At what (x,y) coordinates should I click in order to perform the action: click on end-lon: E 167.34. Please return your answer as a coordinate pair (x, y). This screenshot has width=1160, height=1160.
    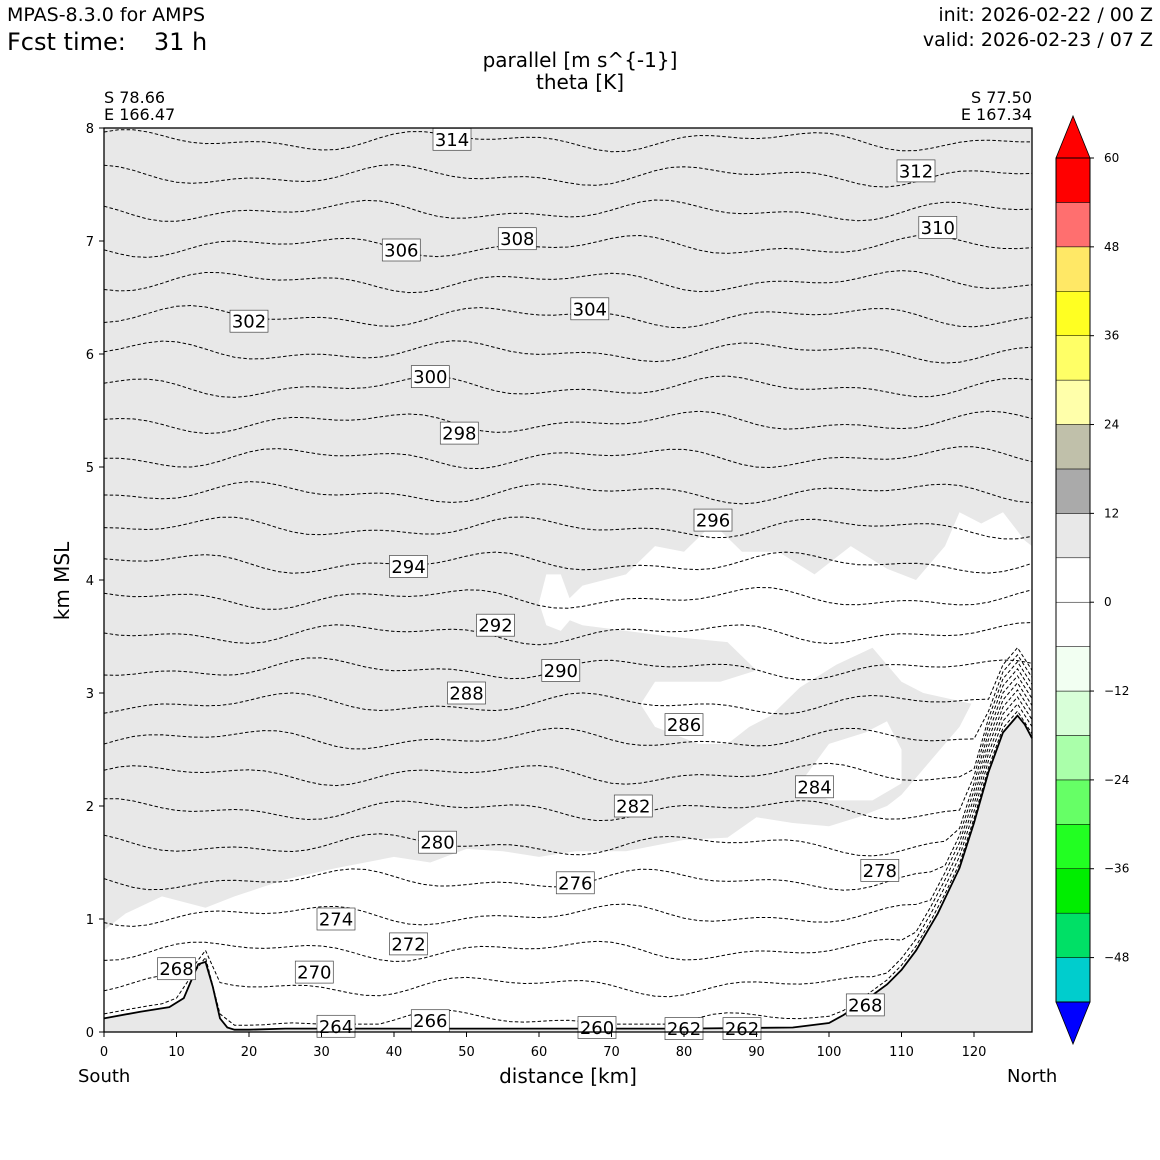
    Looking at the image, I should click on (996, 114).